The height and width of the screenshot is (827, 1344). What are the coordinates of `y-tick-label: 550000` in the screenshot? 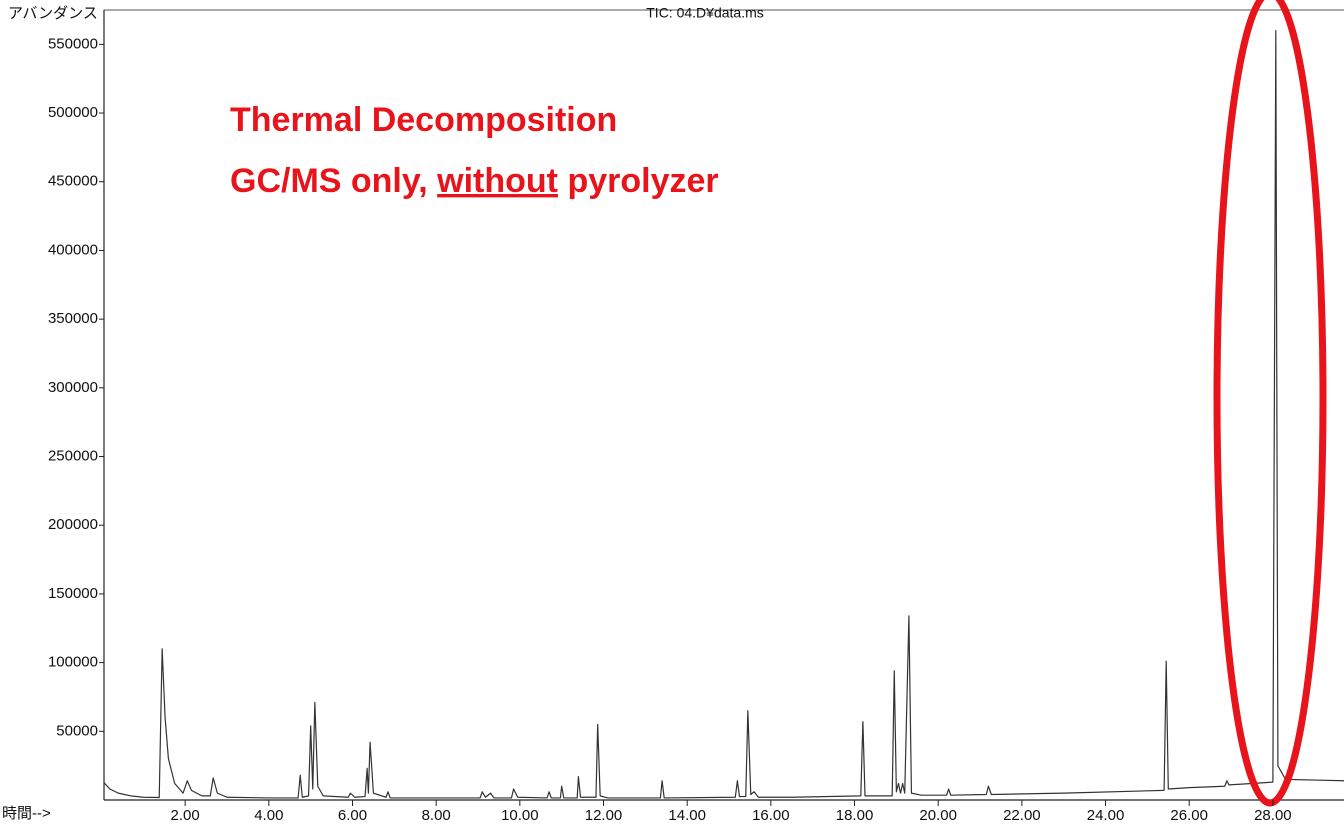 It's located at (73, 43).